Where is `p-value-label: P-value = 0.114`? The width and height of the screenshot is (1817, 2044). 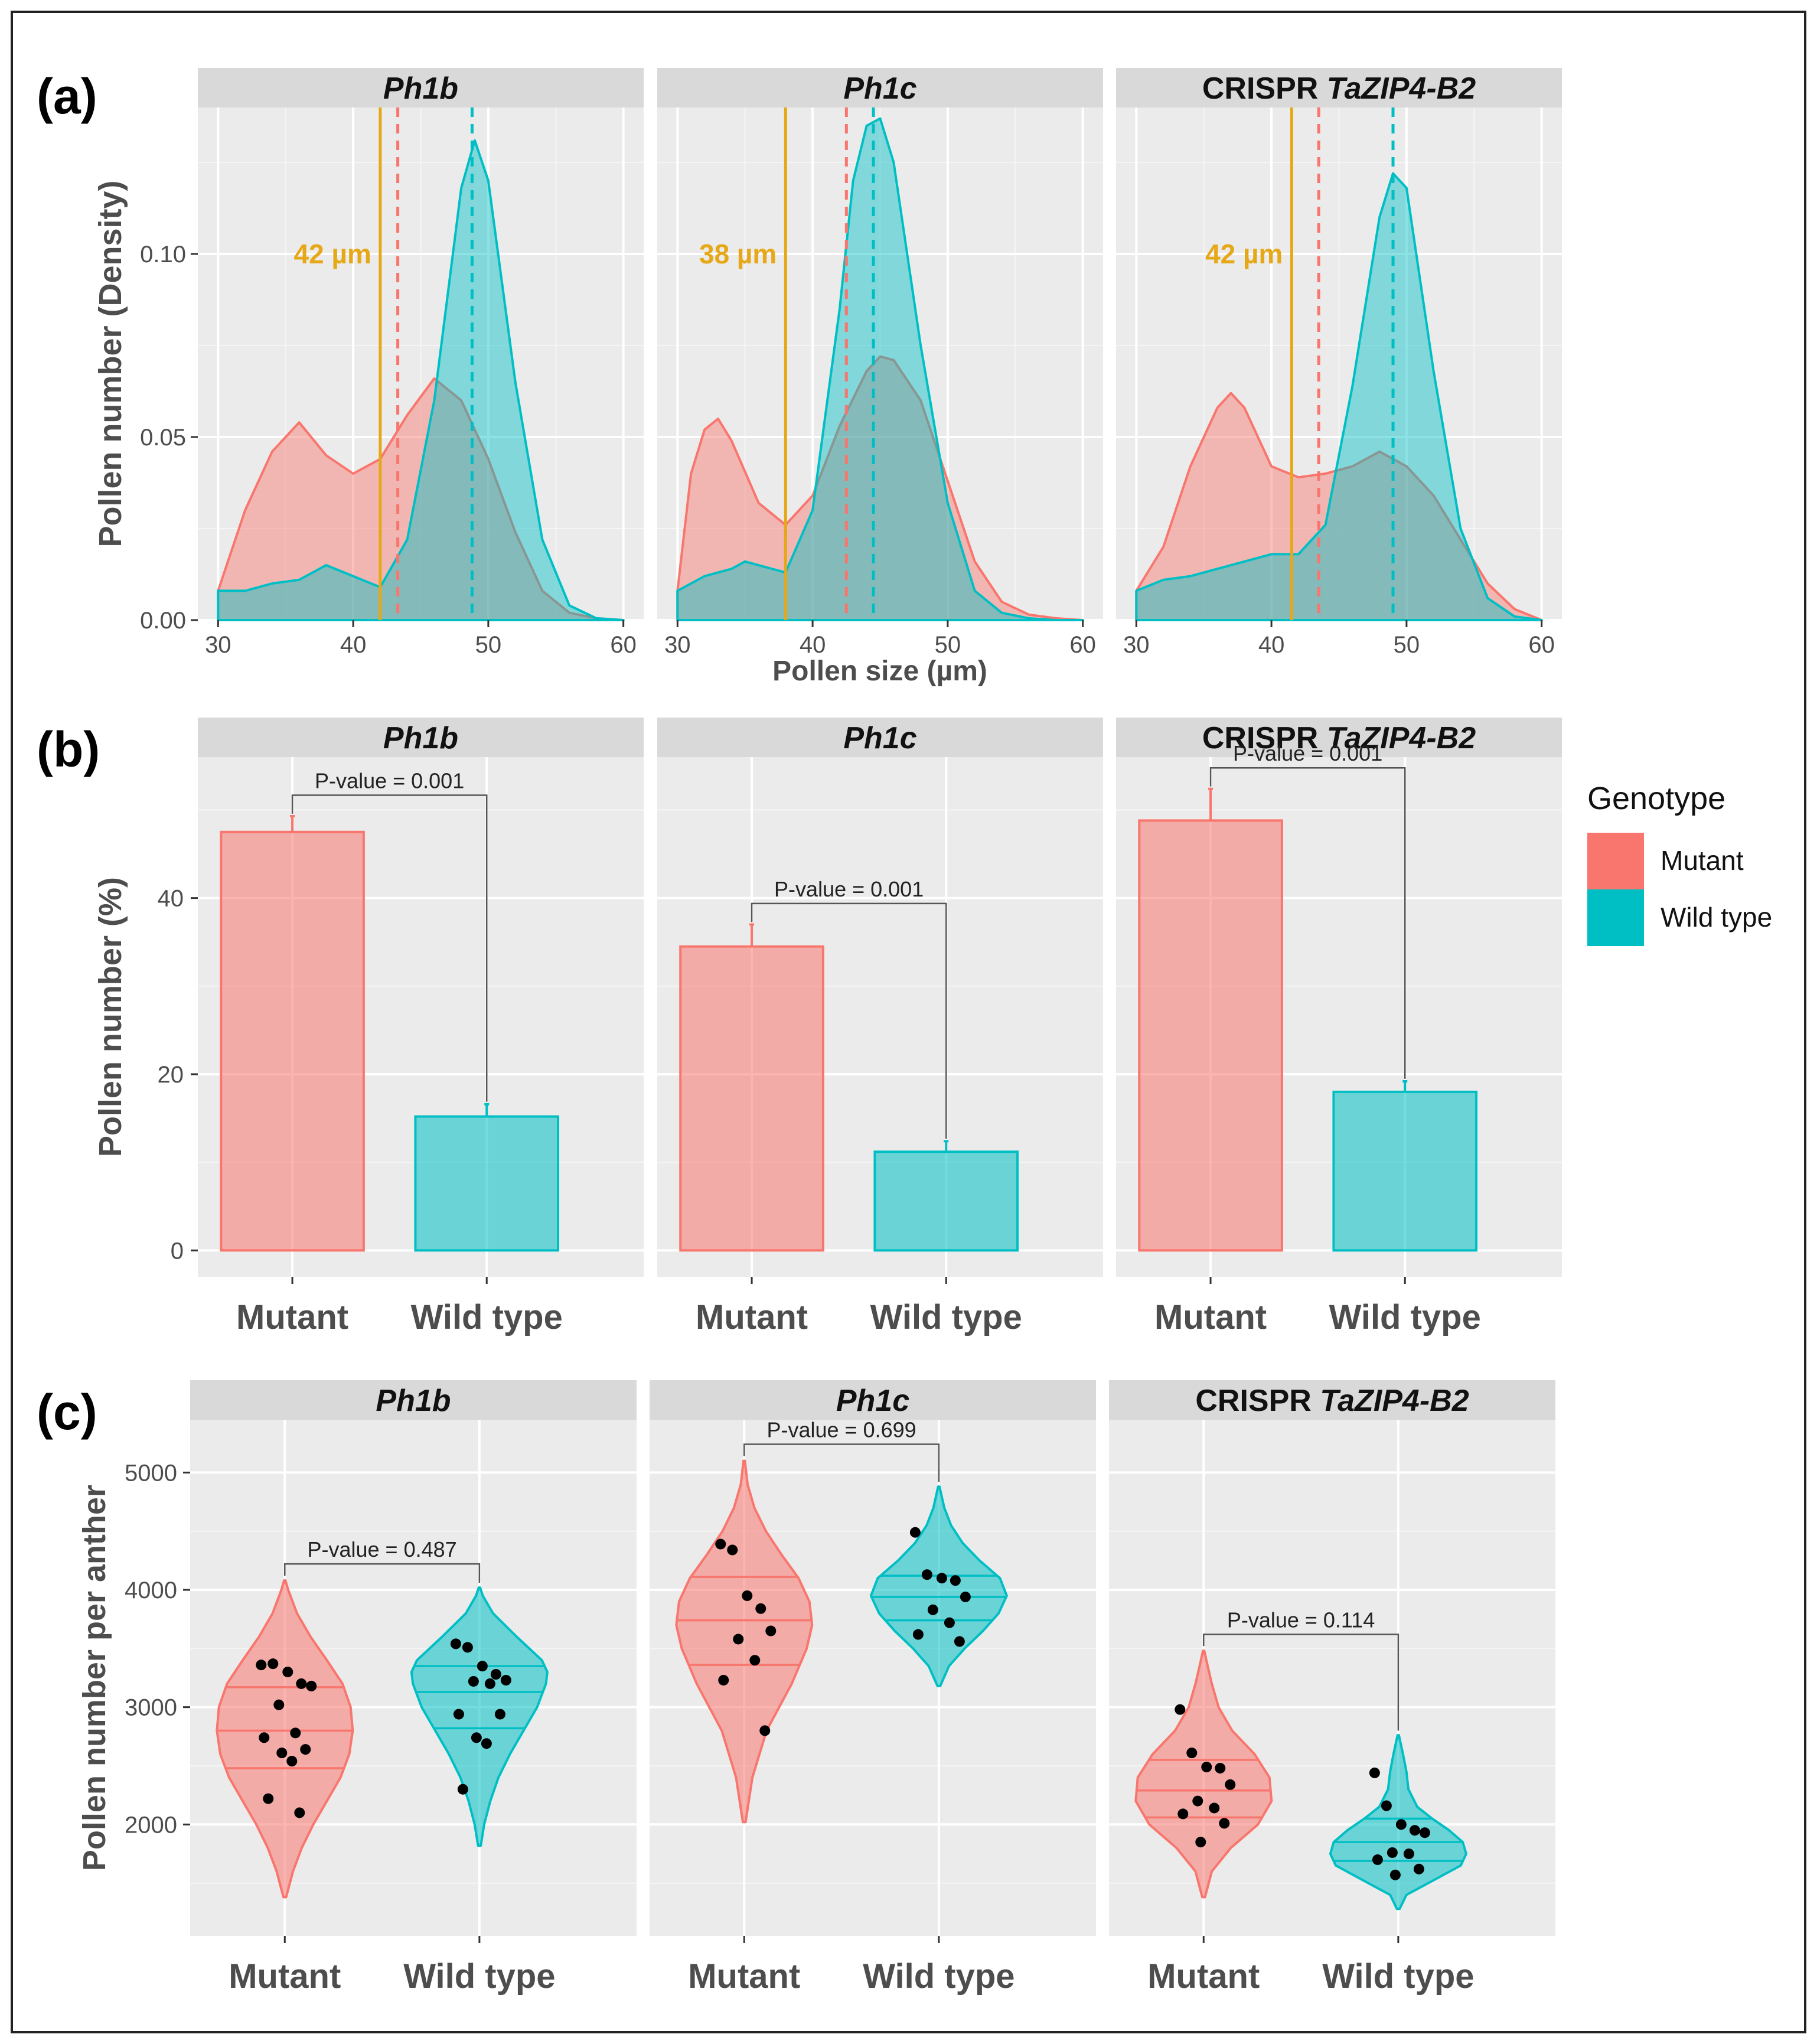
p-value-label: P-value = 0.114 is located at coordinates (1301, 1620).